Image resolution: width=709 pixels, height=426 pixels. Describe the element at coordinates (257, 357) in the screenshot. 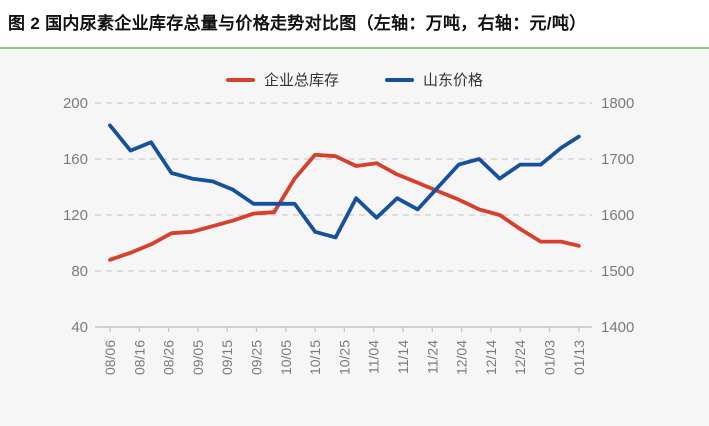

I see `x-axis-tick-label: 09/25` at that location.